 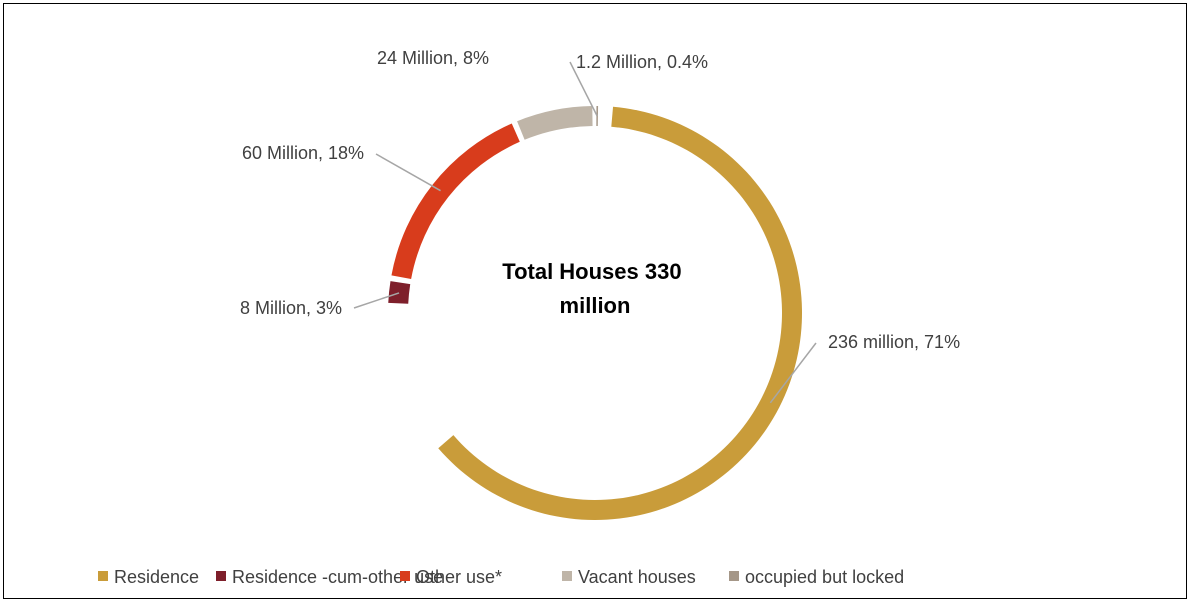 What do you see at coordinates (433, 58) in the screenshot?
I see `data-label-vacant-houses: 24 Million, 8%` at bounding box center [433, 58].